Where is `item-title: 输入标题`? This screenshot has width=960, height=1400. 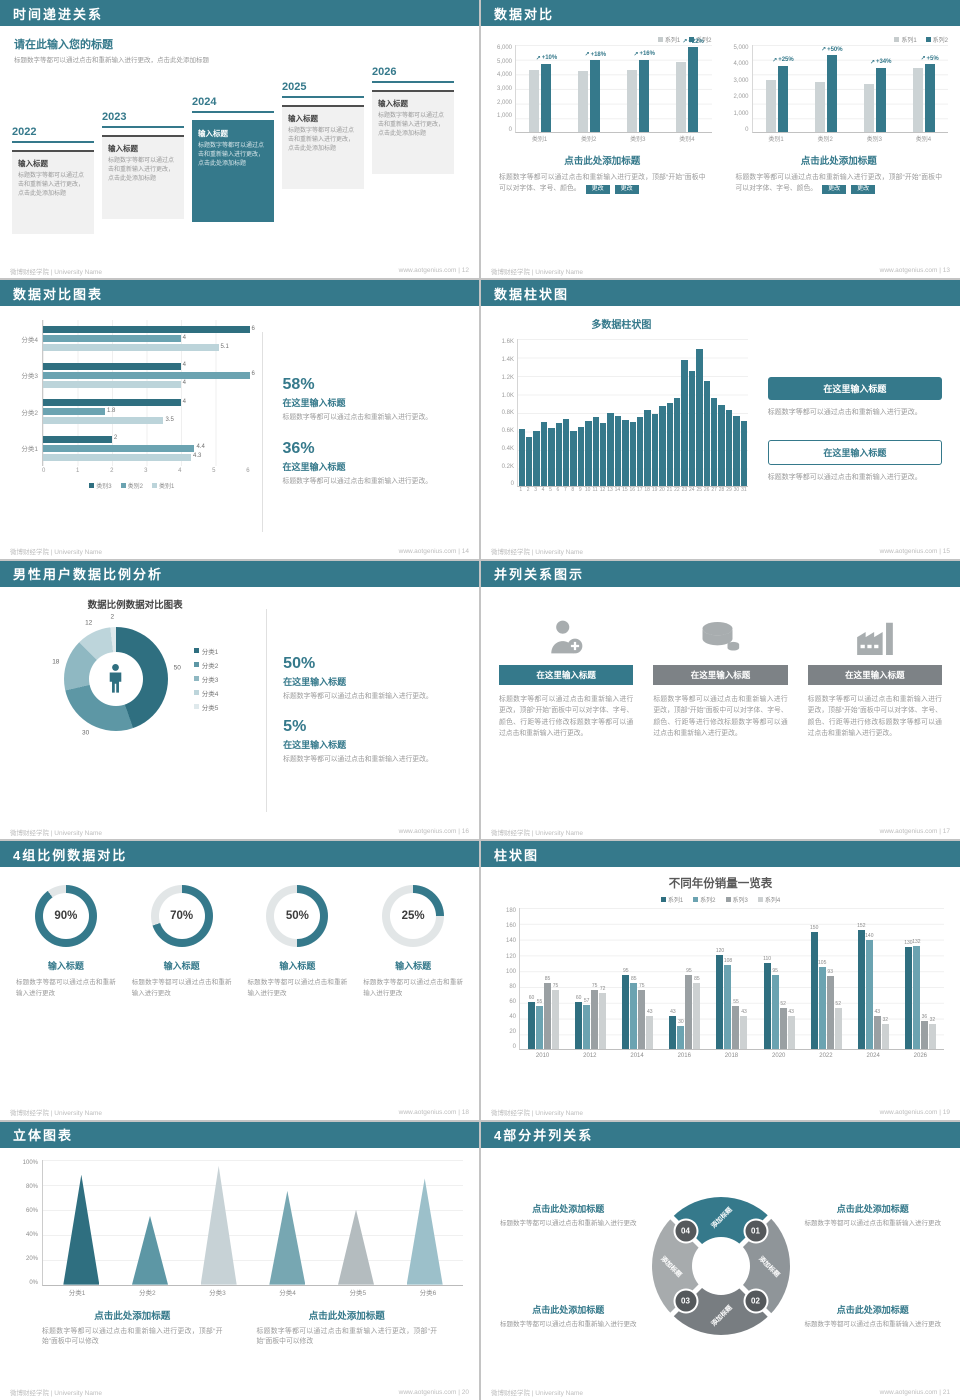
item-title: 输入标题 is located at coordinates (413, 966).